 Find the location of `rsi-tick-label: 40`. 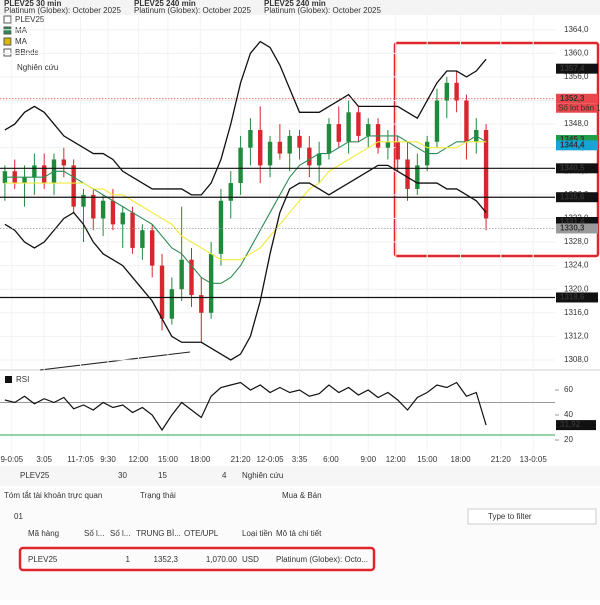

rsi-tick-label: 40 is located at coordinates (568, 414).